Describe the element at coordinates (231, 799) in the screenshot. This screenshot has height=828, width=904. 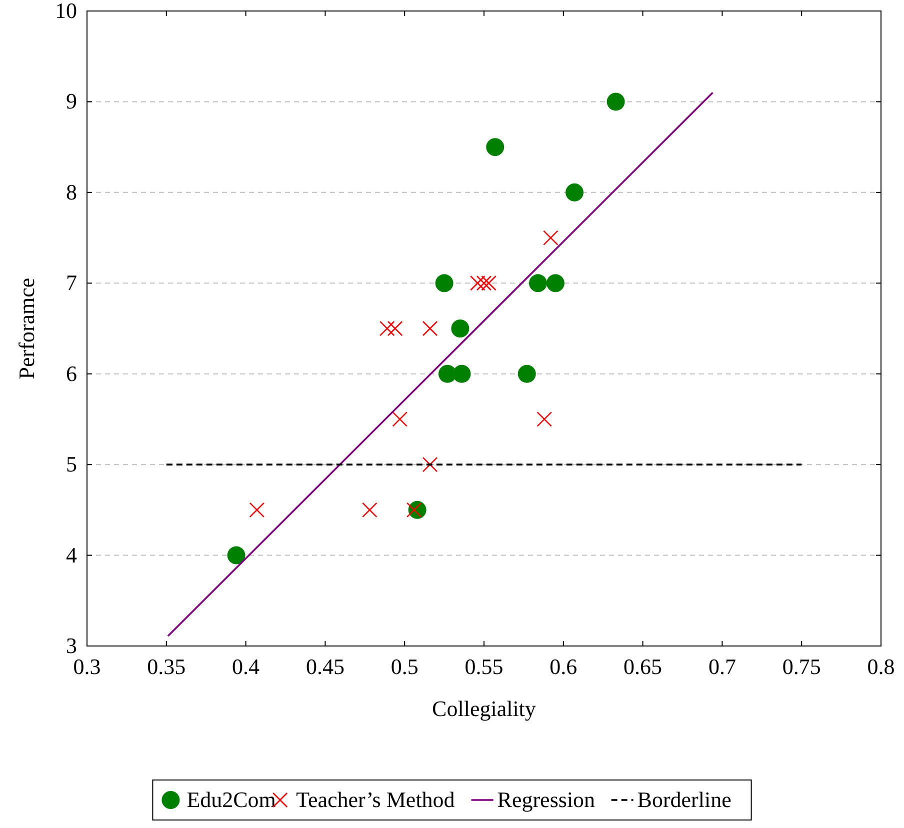
I see `legend-label: Edu2Com` at that location.